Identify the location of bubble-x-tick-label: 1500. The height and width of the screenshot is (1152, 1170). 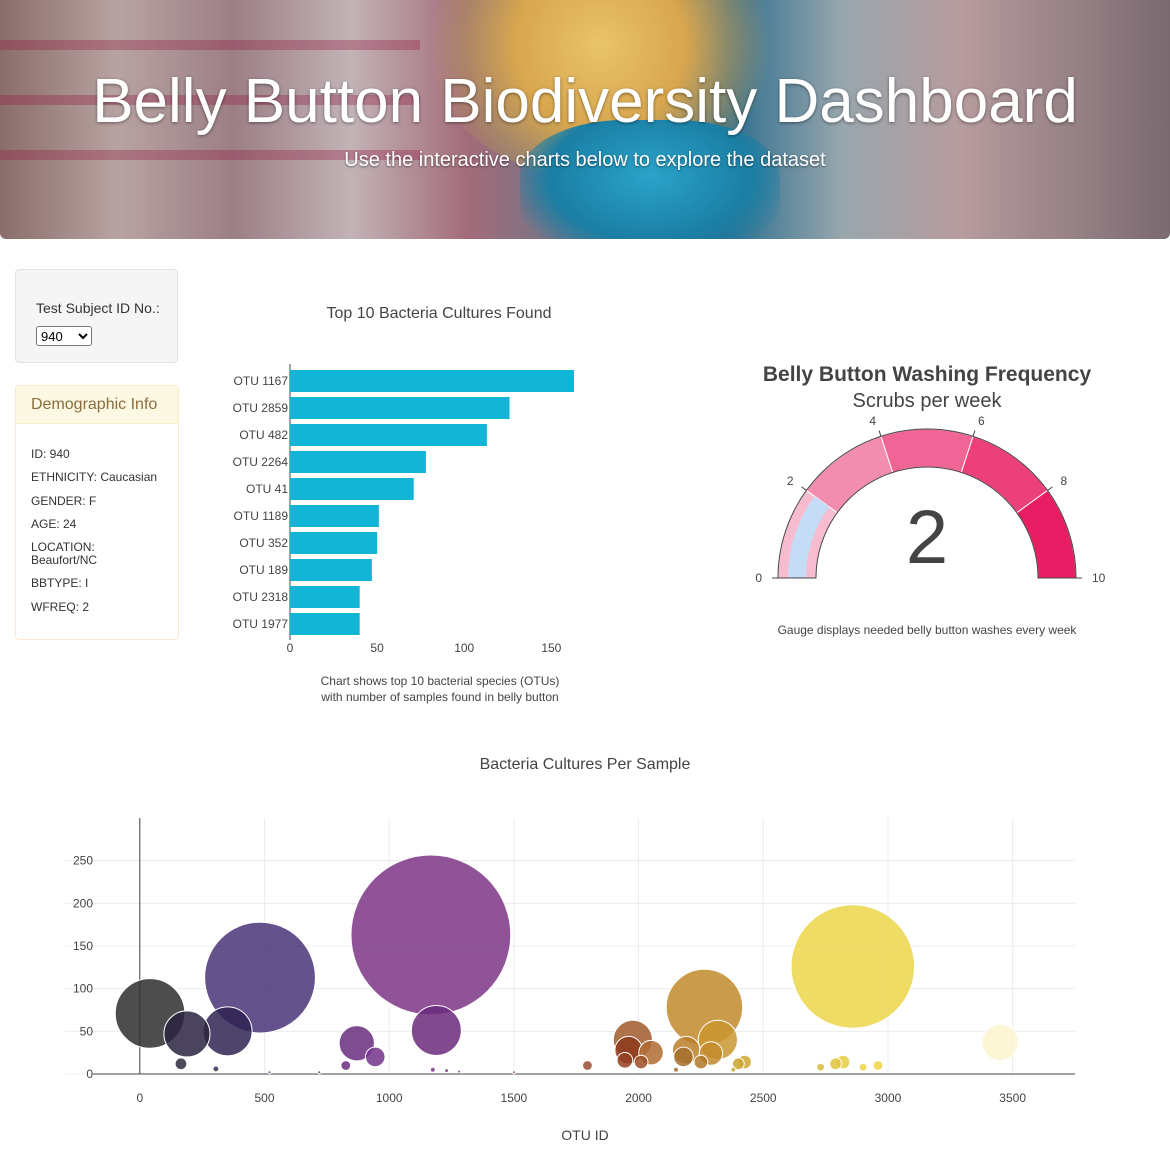
(514, 1098).